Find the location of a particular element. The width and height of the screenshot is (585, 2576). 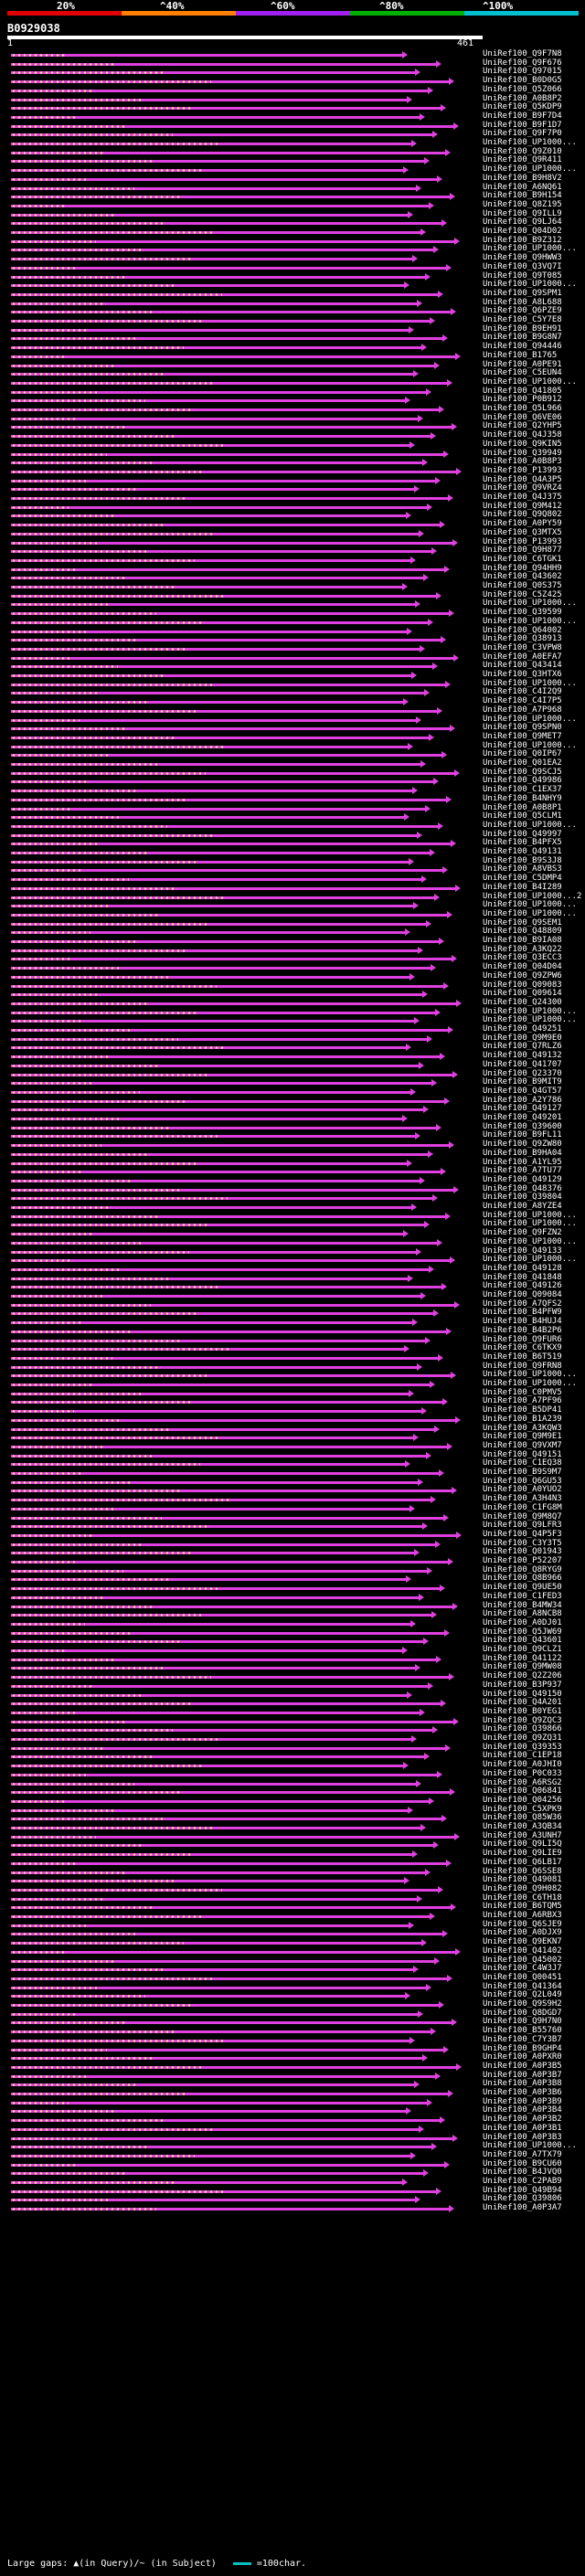

hit-row: UniRef100_Q41122 is located at coordinates (293, 1658).